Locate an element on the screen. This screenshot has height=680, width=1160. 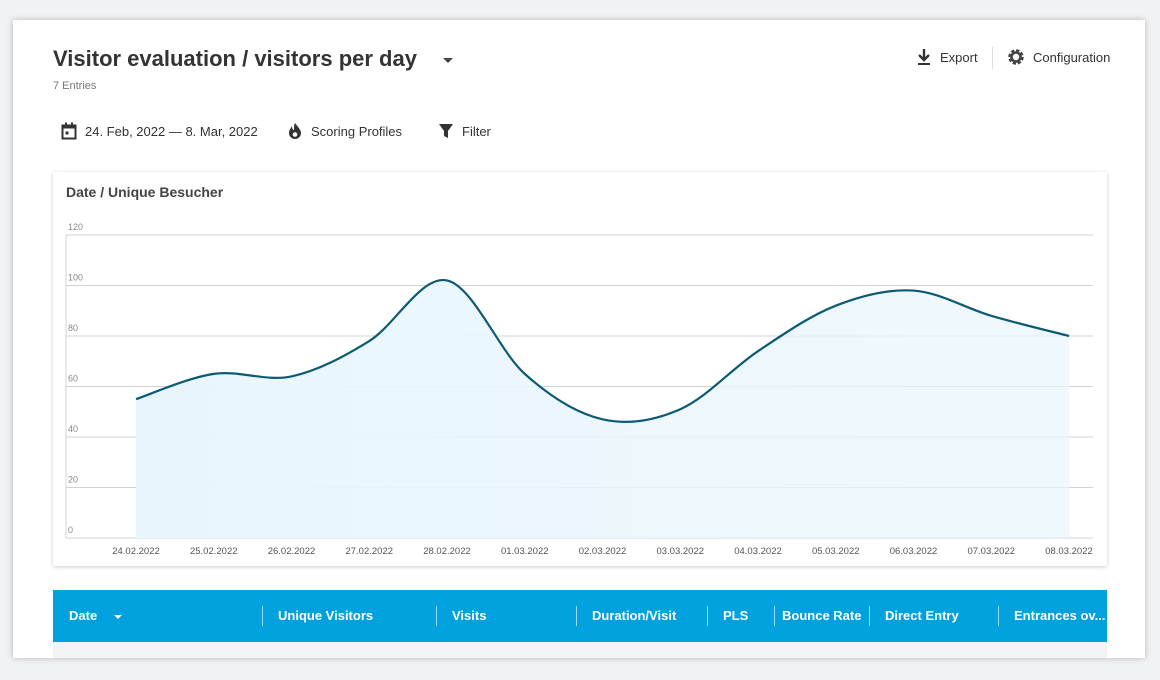
chart-title: Date / Unique Besucher is located at coordinates (145, 192).